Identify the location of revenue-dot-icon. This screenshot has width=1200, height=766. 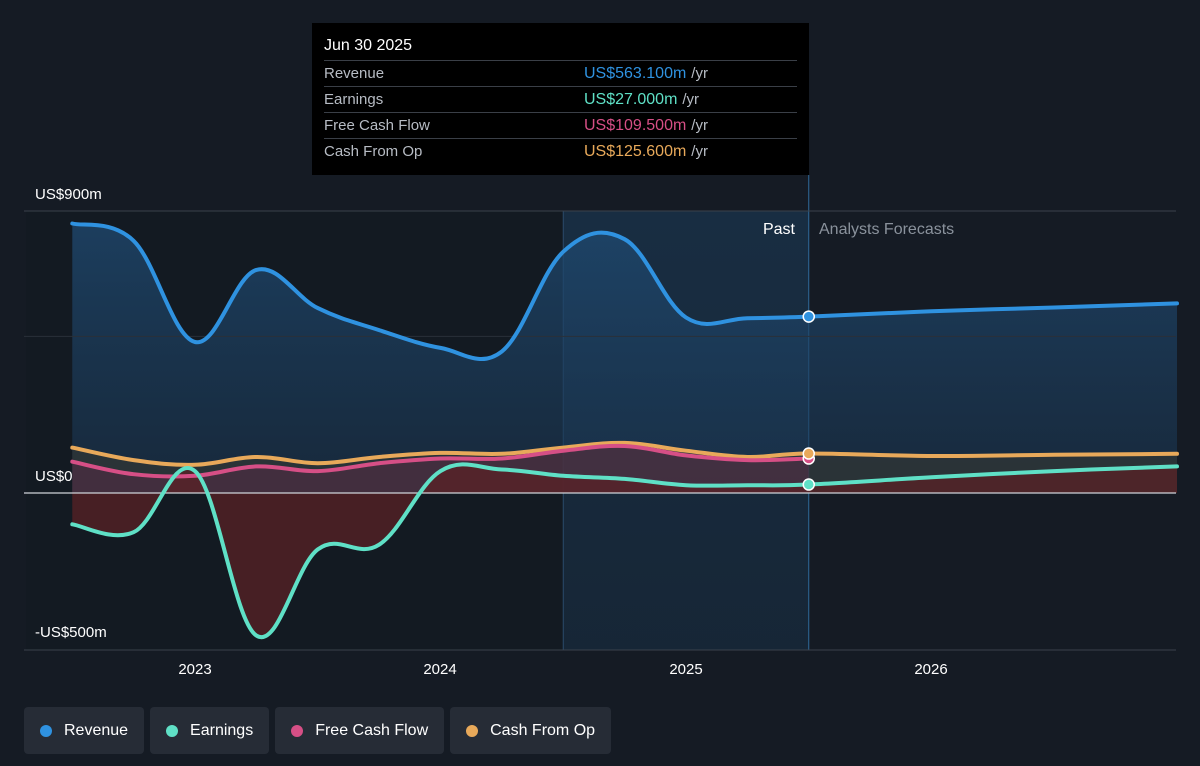
(46, 730).